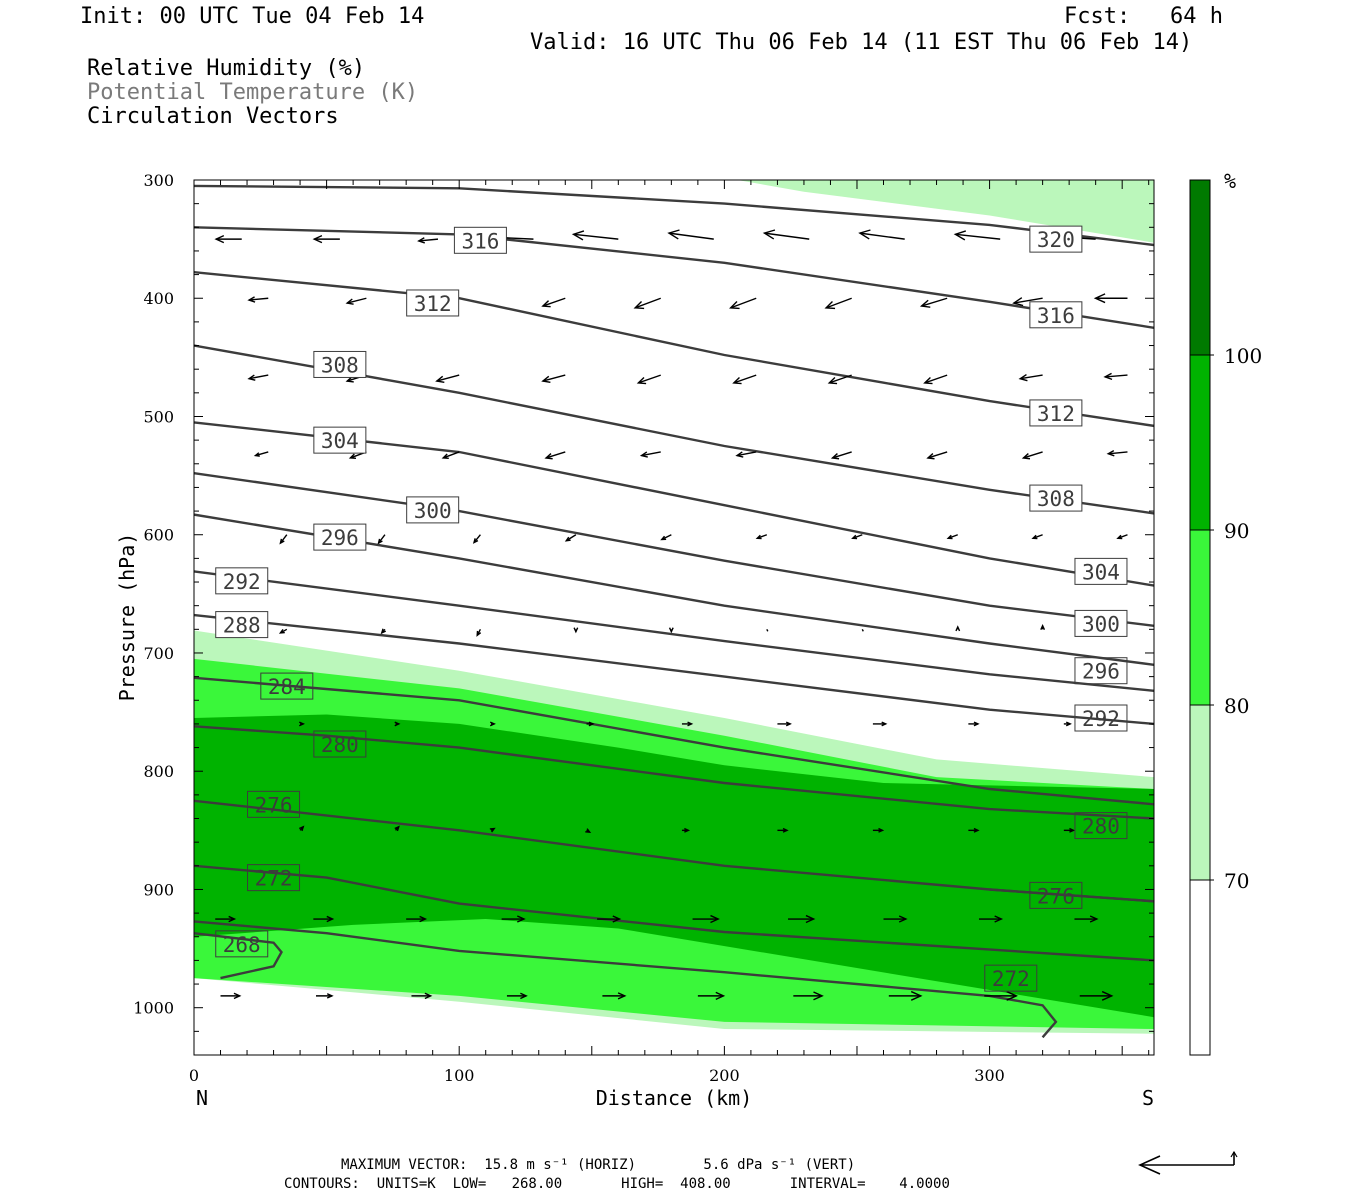 The height and width of the screenshot is (1200, 1350). Describe the element at coordinates (1230, 181) in the screenshot. I see `colorbar-unit: %` at that location.